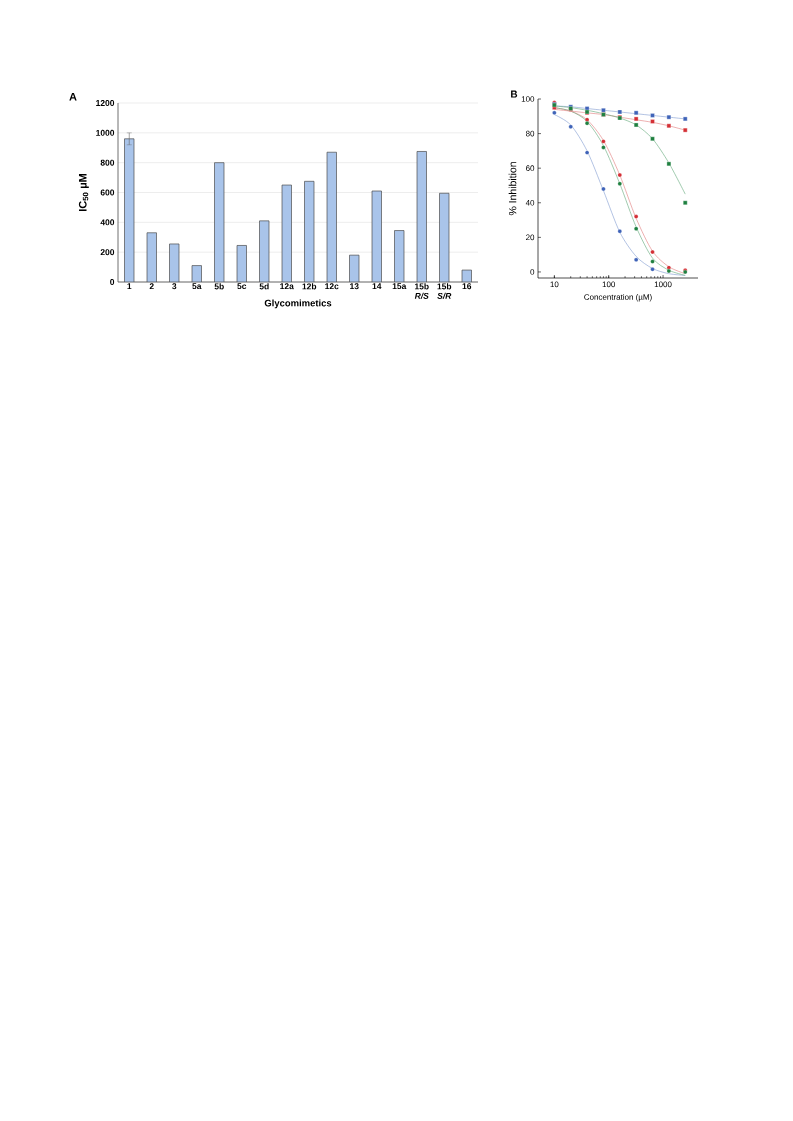 This screenshot has height=1121, width=793. I want to click on y-axis-title: IC$_{50}$ µM, so click(83, 193).